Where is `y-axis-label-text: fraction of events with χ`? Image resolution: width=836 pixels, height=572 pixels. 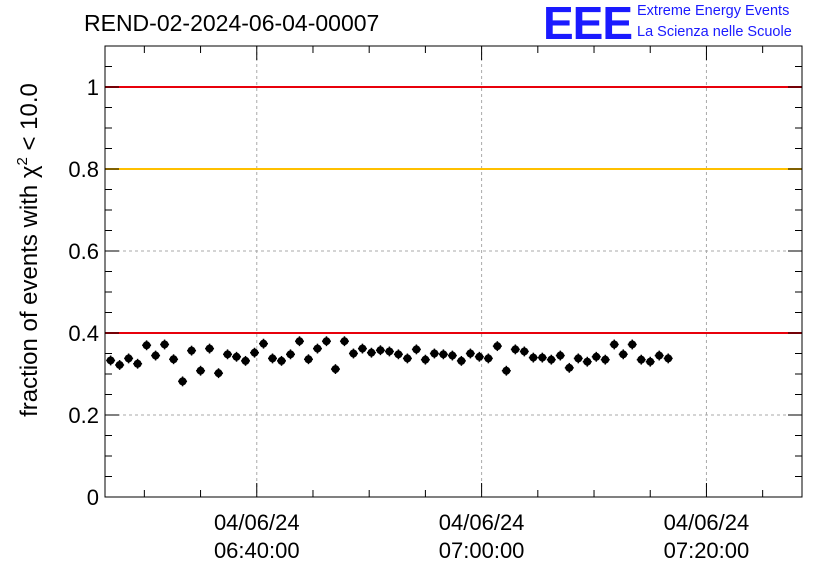
y-axis-label-text: fraction of events with χ is located at coordinates (29, 291).